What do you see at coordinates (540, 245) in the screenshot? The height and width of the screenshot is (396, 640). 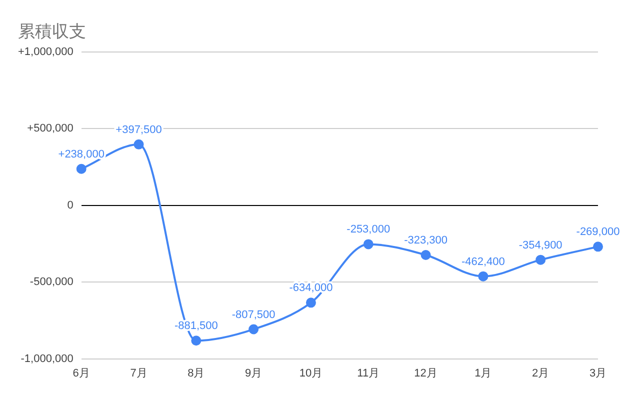 I see `data-label: -354,900` at bounding box center [540, 245].